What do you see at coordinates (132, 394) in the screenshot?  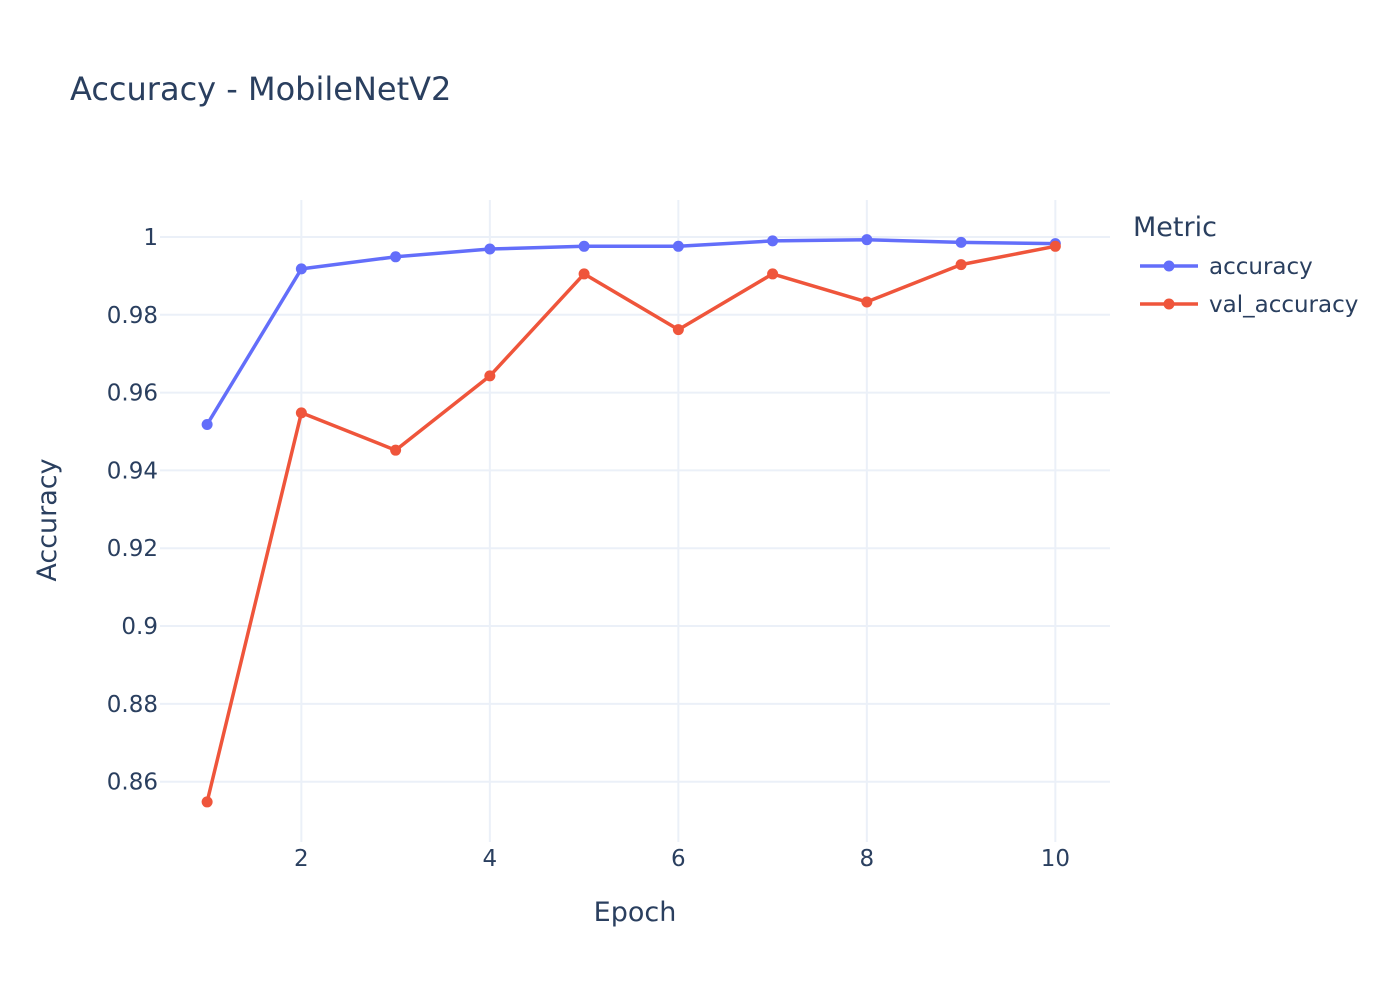 I see `y-tick-label: 0.96` at bounding box center [132, 394].